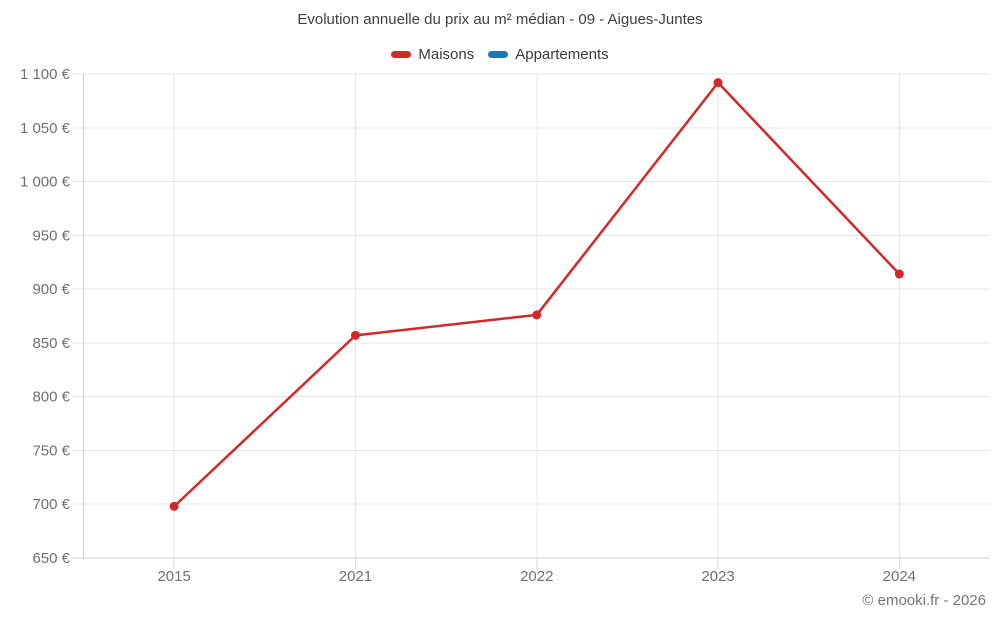  I want to click on x-tick-label: 2015, so click(173, 576).